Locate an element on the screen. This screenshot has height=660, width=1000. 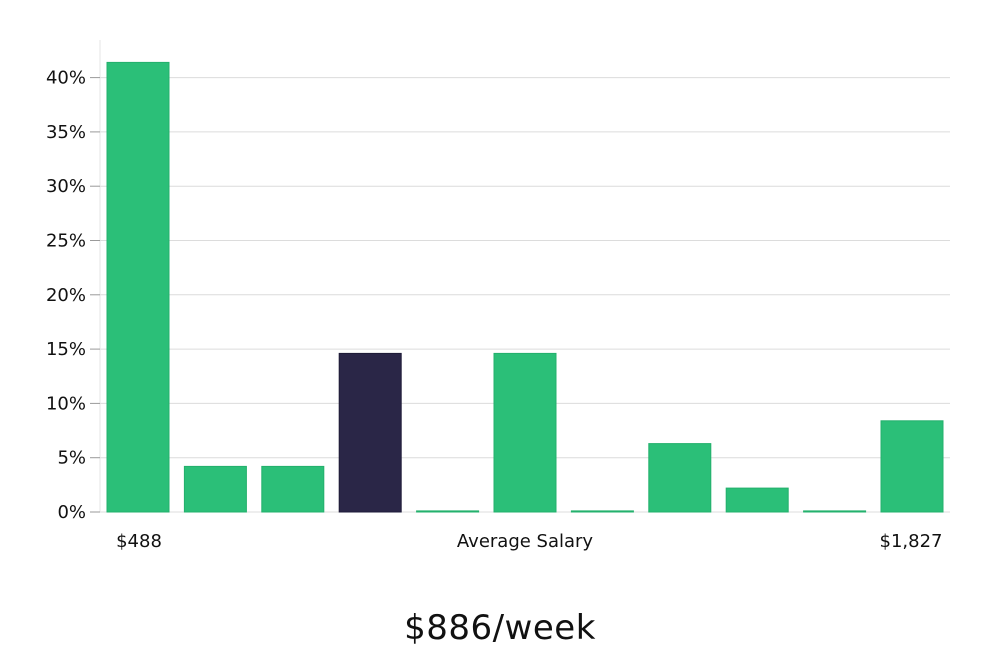
y-tick-label: 30% is located at coordinates (66, 186).